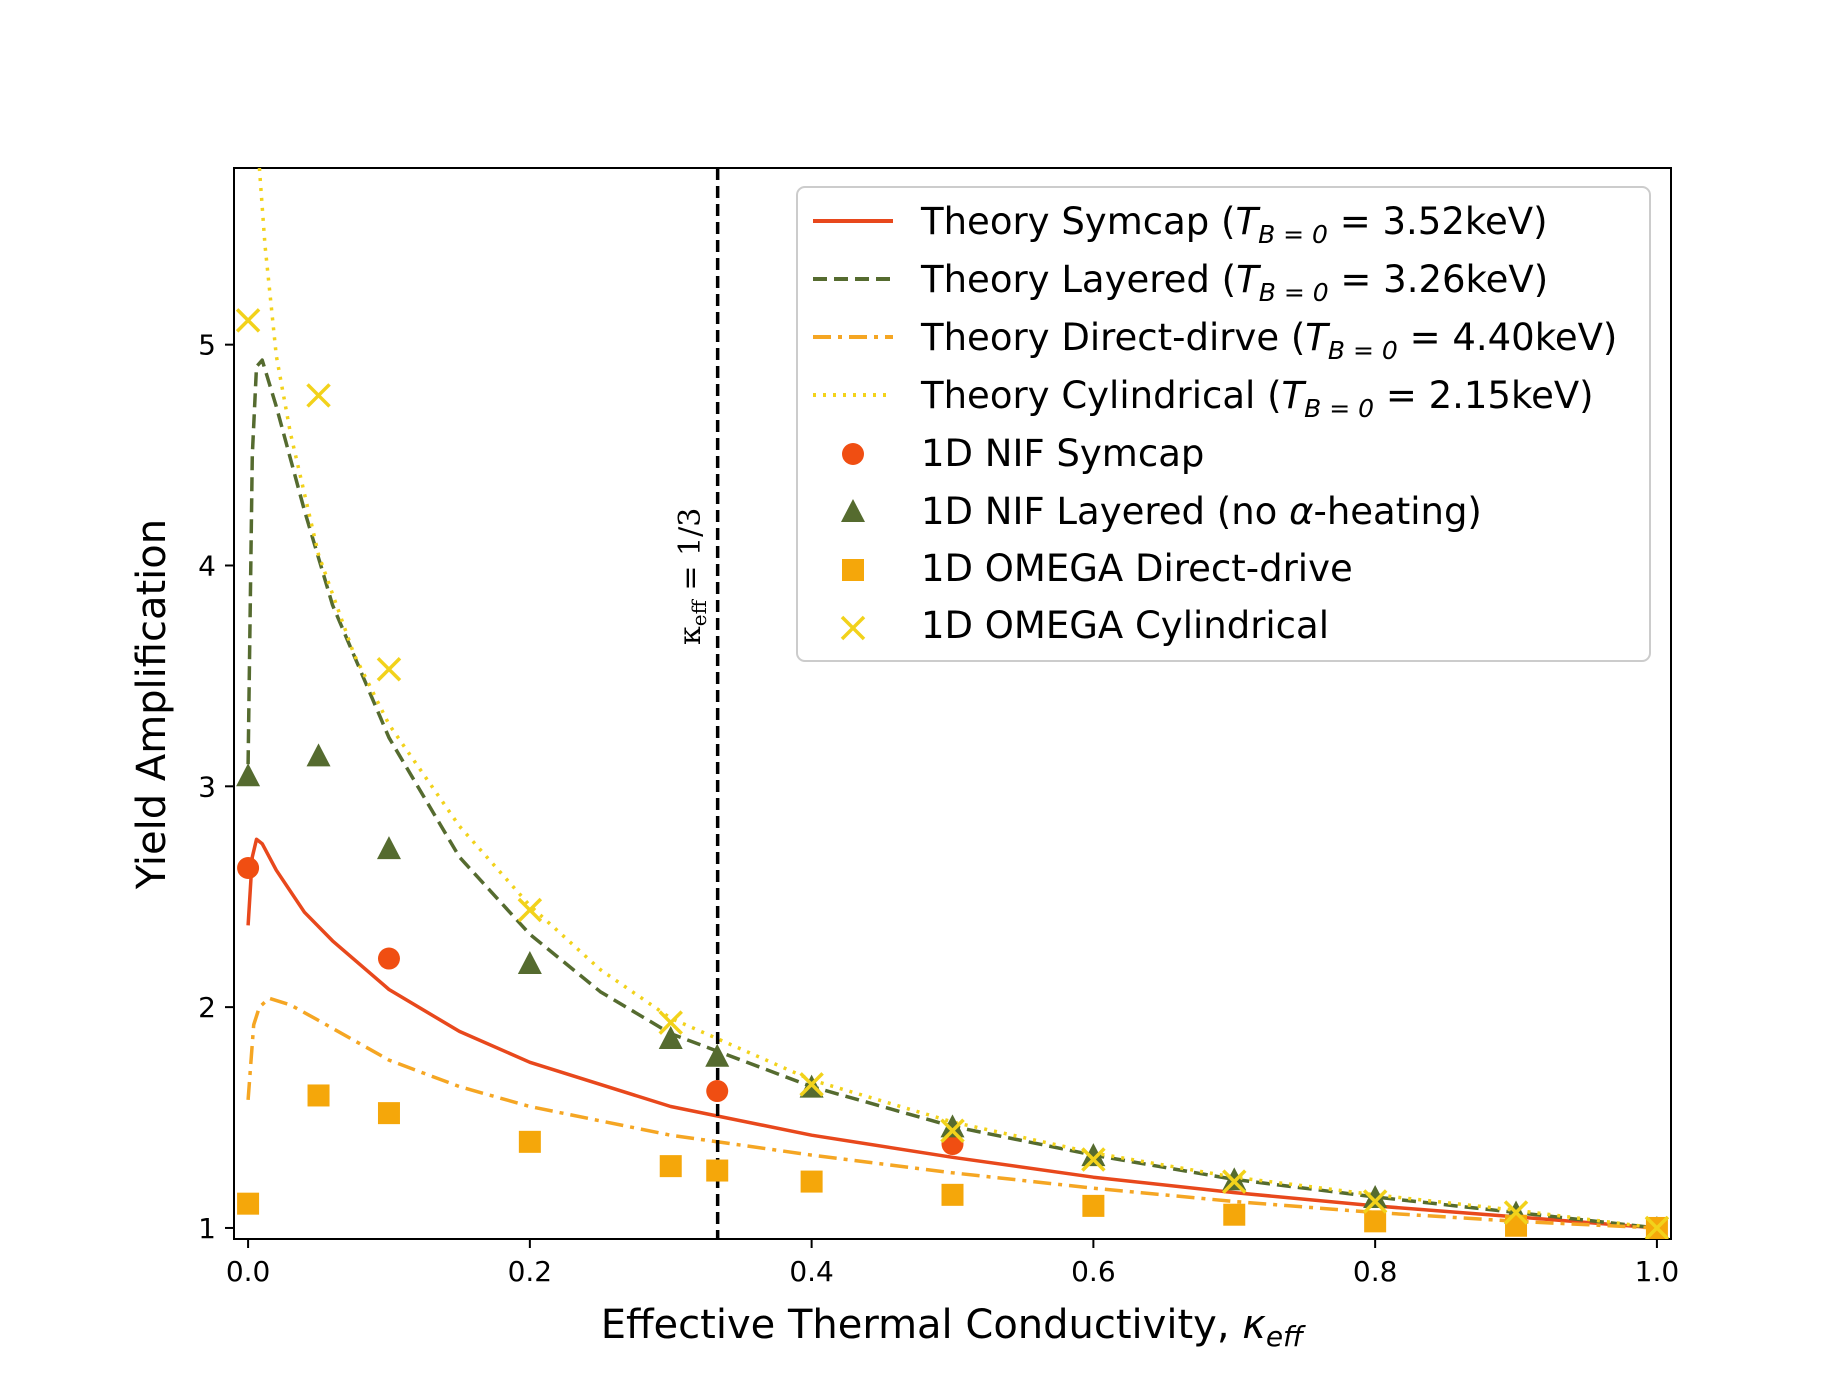  What do you see at coordinates (853, 454) in the screenshot?
I see `legend-nif-symcap-marker` at bounding box center [853, 454].